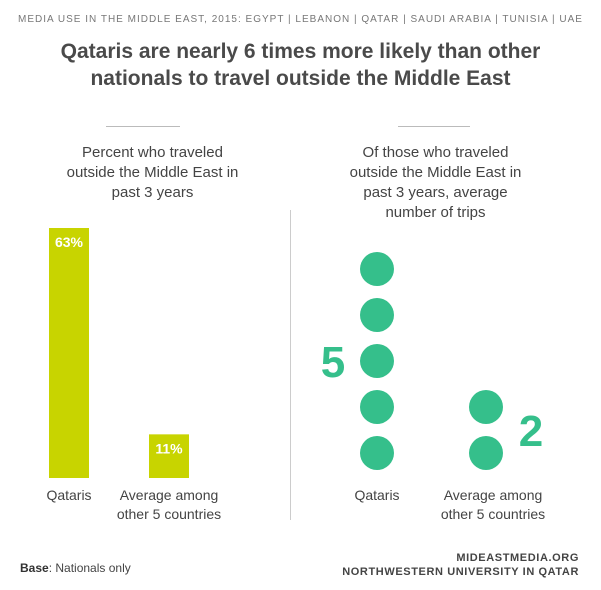 The width and height of the screenshot is (601, 590). What do you see at coordinates (169, 514) in the screenshot?
I see `bar-category-label-others: other 5 countries` at bounding box center [169, 514].